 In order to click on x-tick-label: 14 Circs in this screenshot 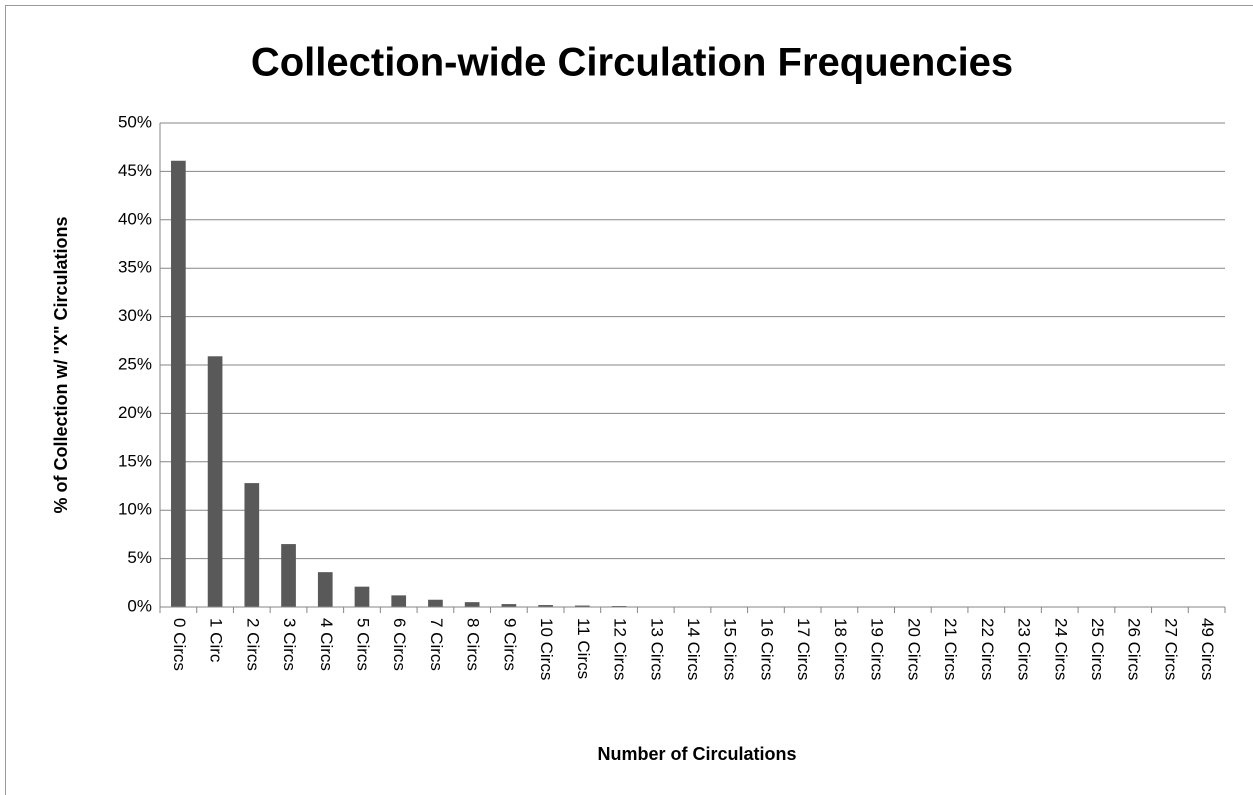, I will do `click(693, 649)`.